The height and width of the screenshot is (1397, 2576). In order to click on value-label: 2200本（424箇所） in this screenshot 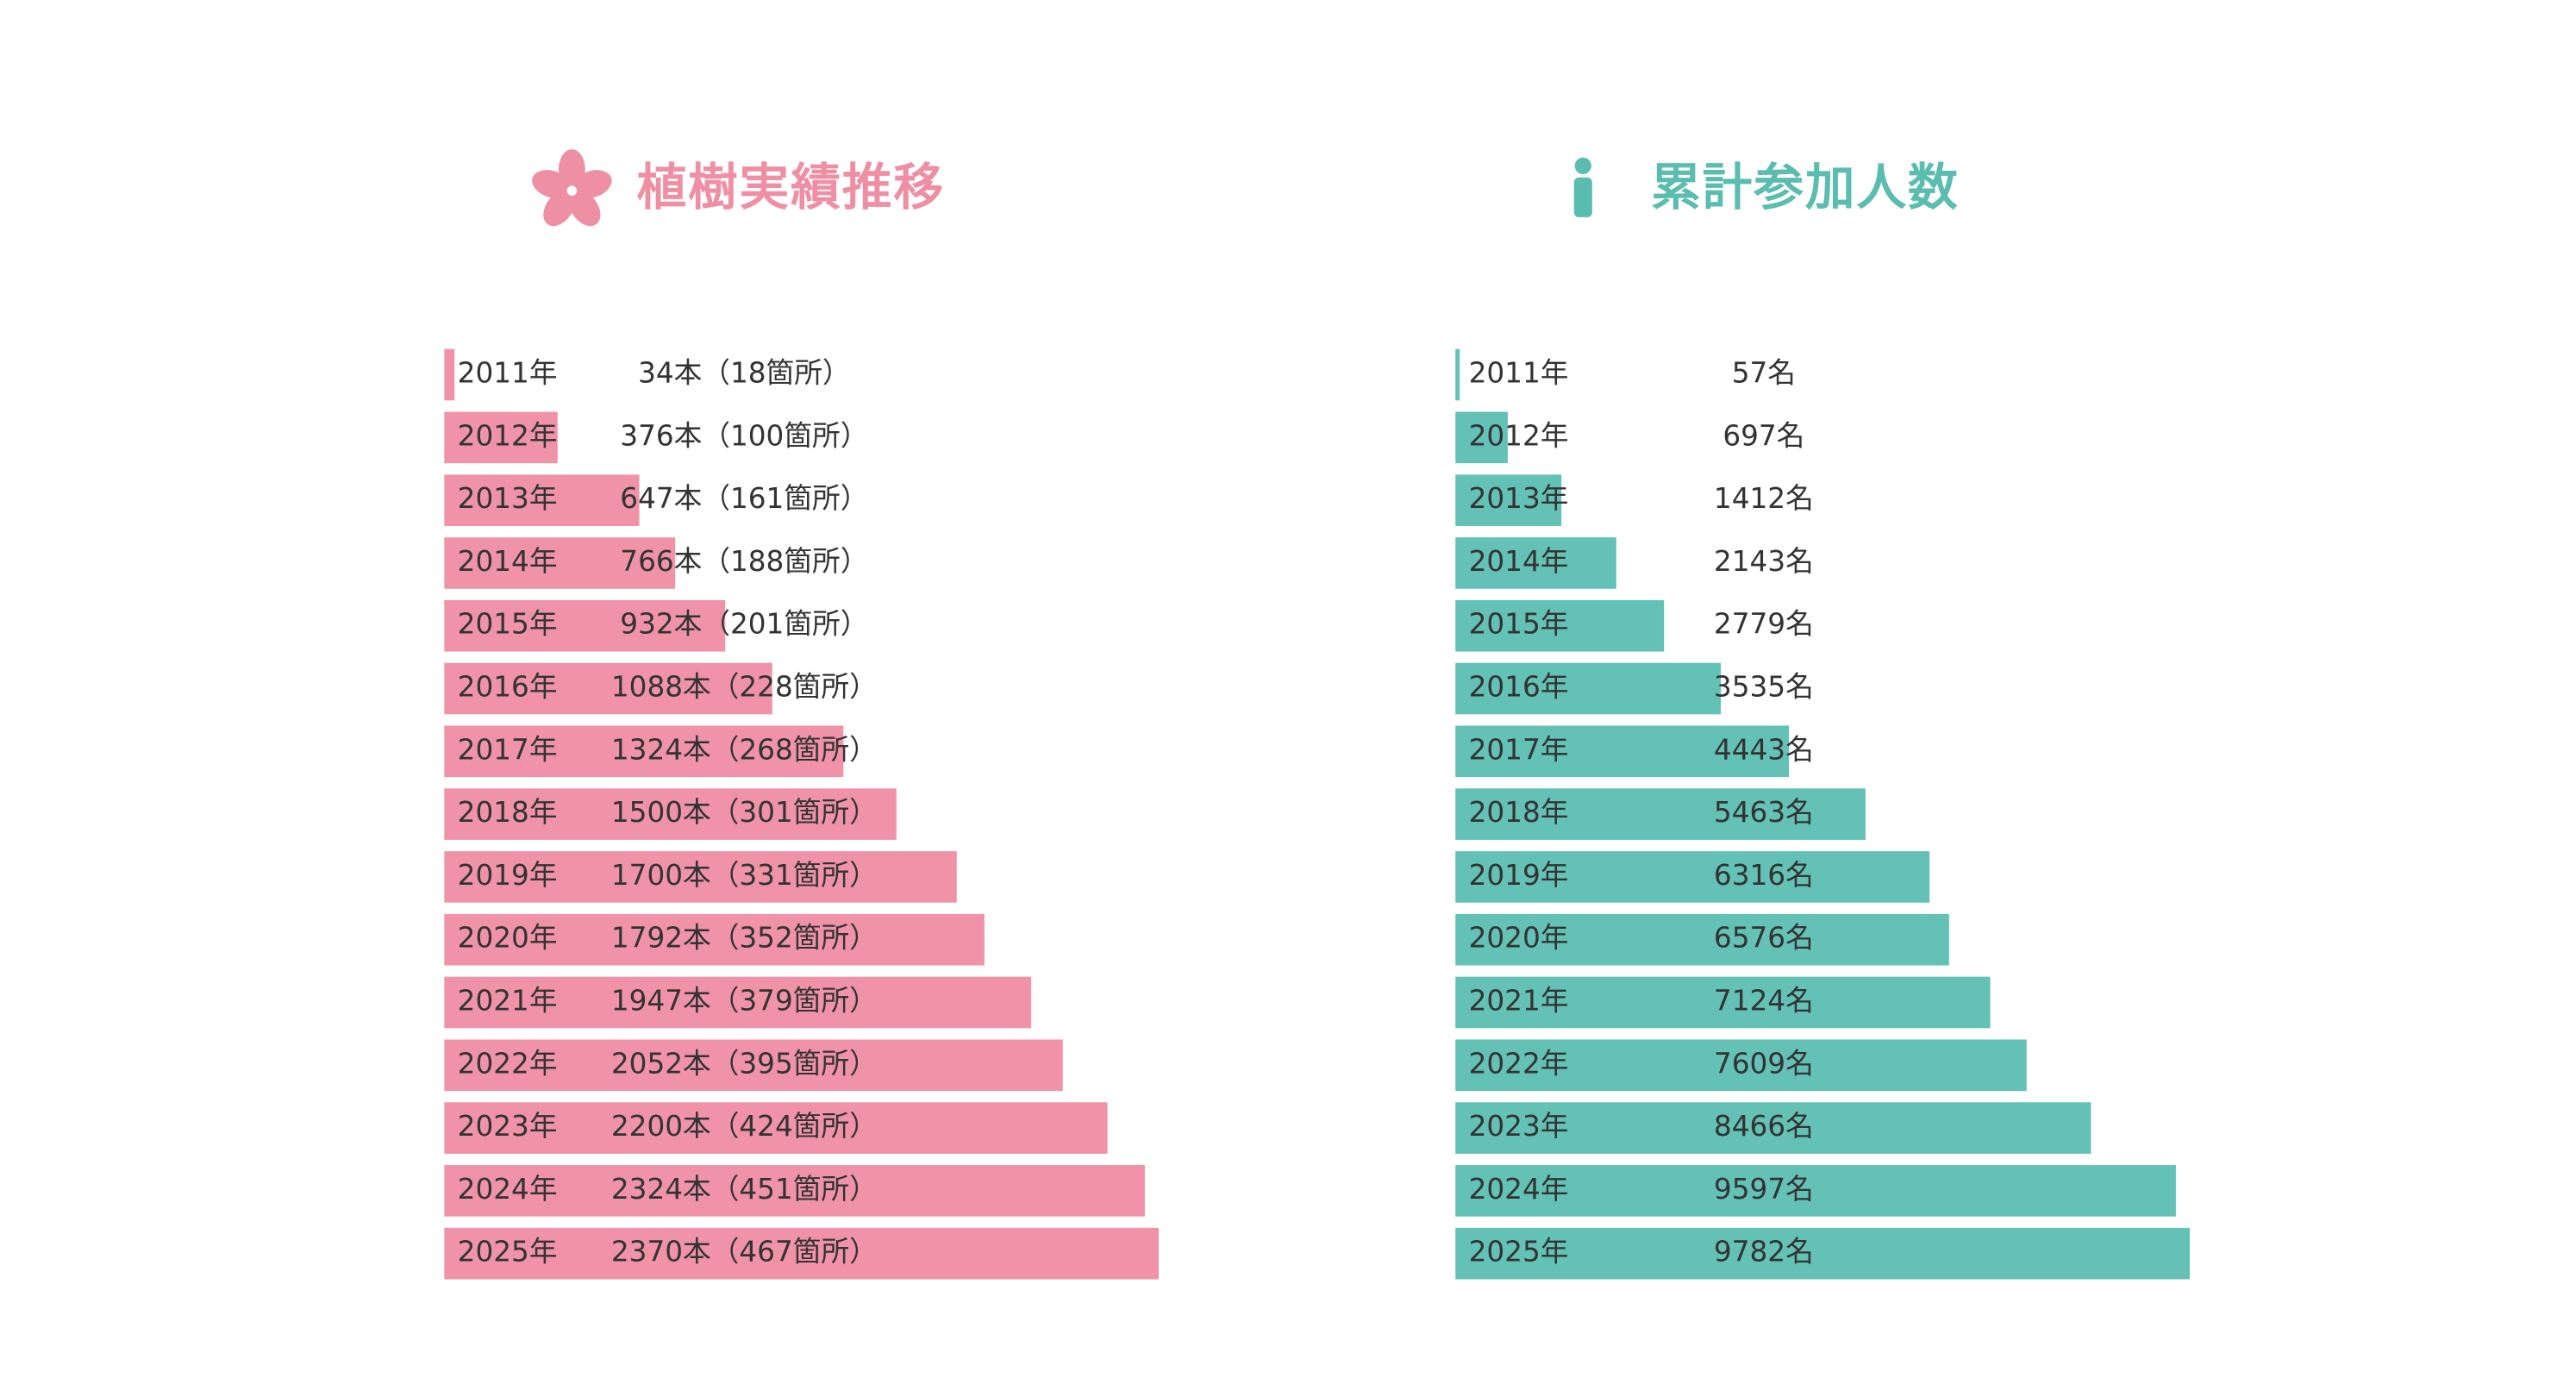, I will do `click(744, 1126)`.